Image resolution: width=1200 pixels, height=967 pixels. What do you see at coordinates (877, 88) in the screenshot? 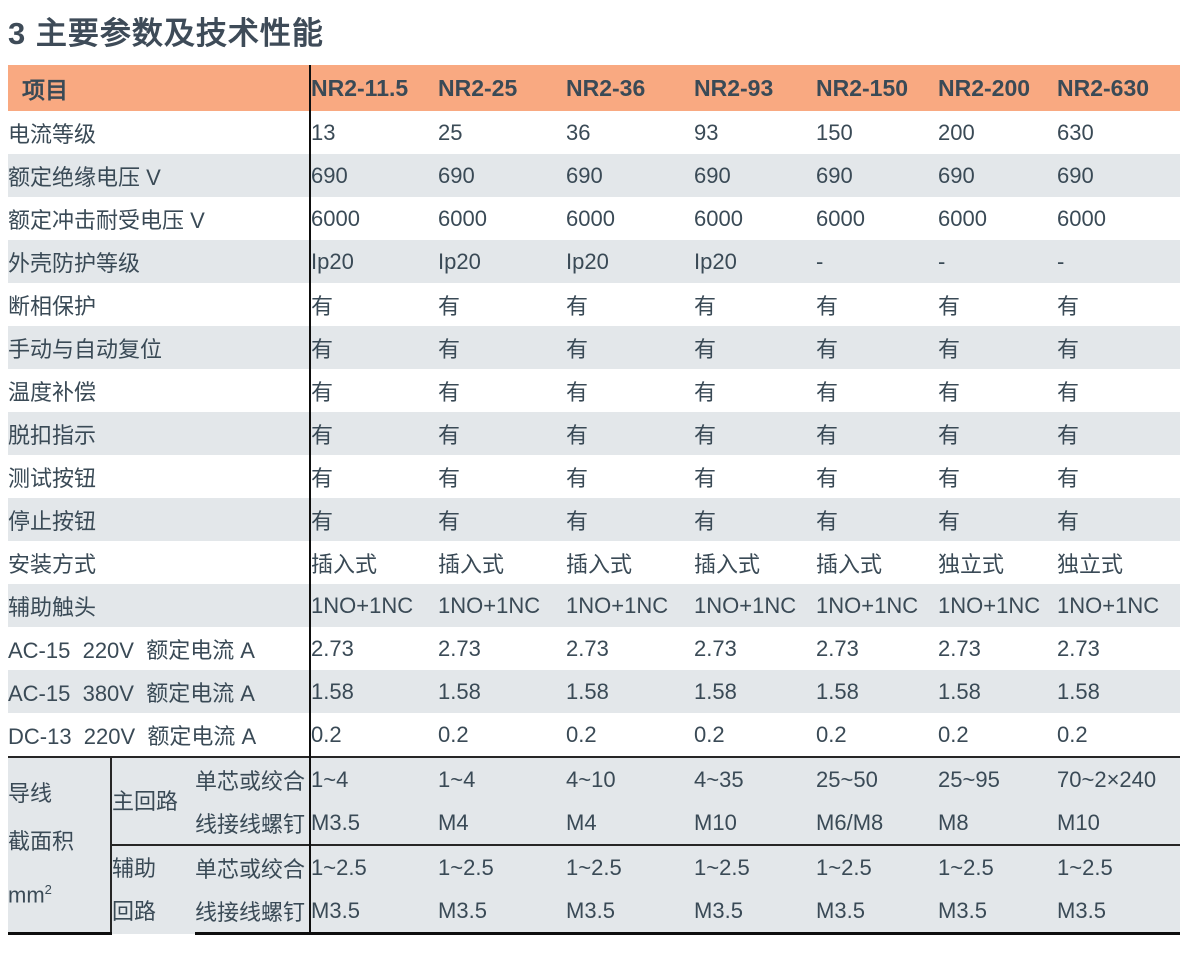
I see `column-header-model: NR2-150` at bounding box center [877, 88].